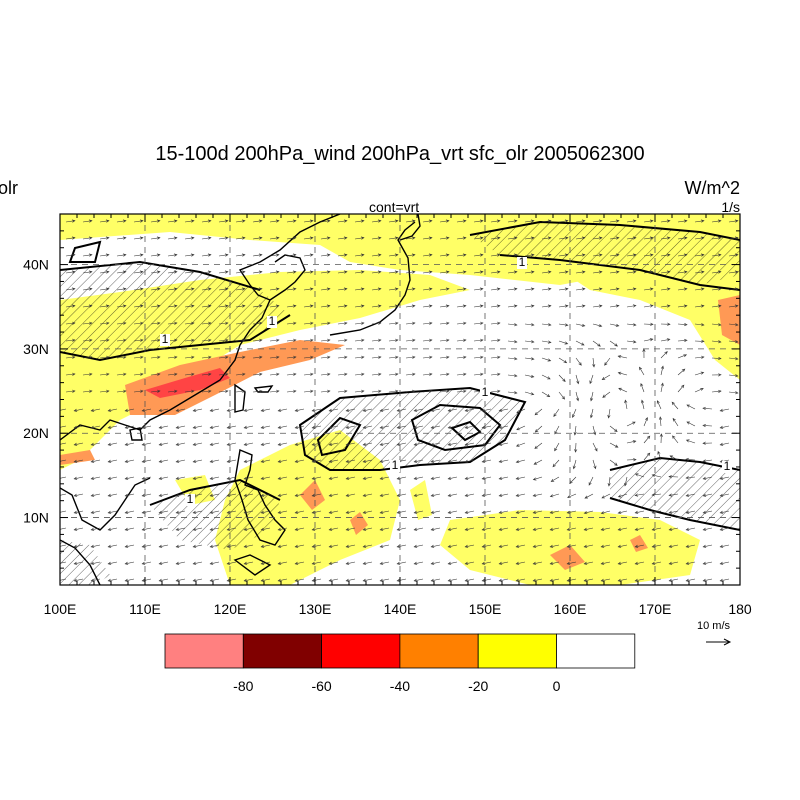  Describe the element at coordinates (740, 609) in the screenshot. I see `lon-tick-label: 180` at that location.